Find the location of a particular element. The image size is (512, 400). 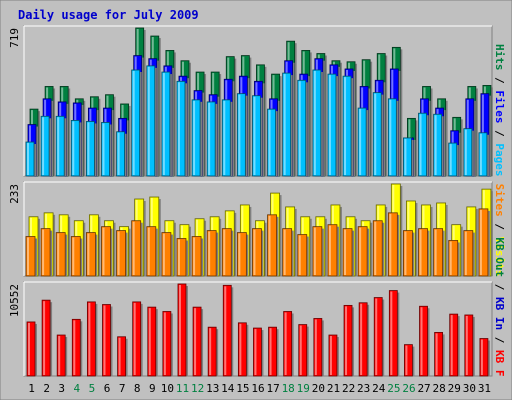

x-tick-label-day-22: 22 is located at coordinates (348, 388).